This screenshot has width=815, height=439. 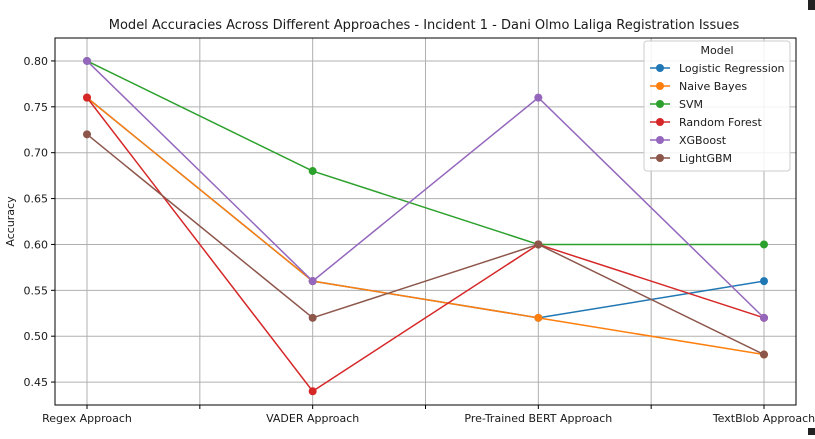 I want to click on legend-label: Random Forest, so click(x=720, y=122).